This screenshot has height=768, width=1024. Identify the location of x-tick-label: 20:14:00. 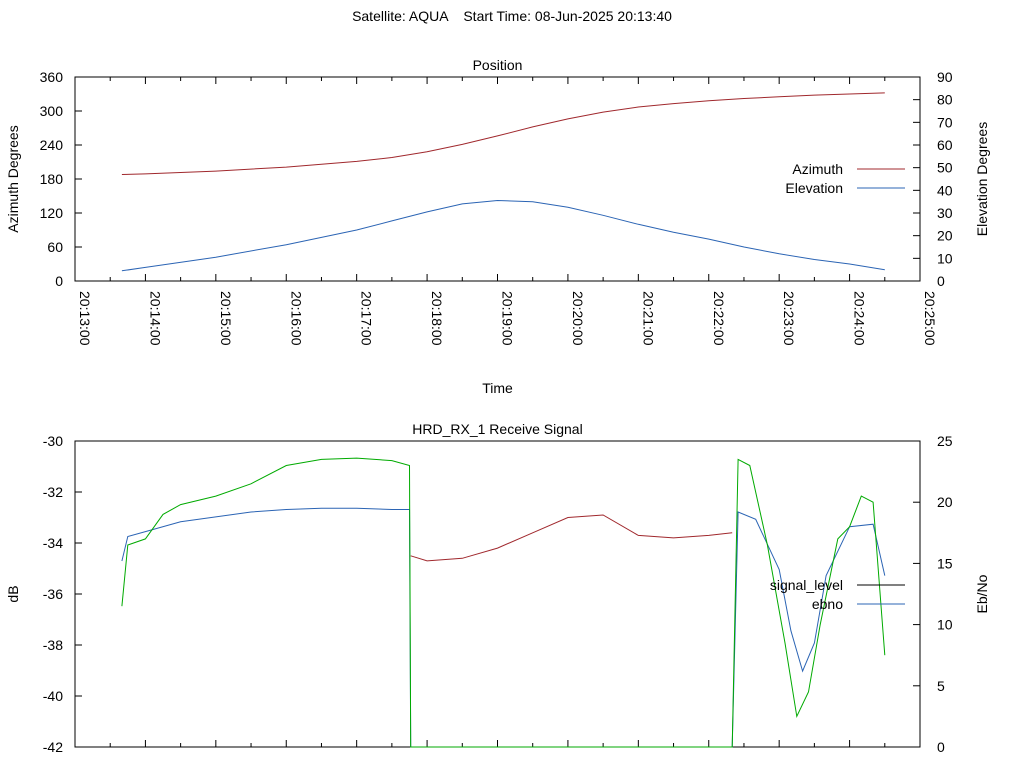
(155, 318).